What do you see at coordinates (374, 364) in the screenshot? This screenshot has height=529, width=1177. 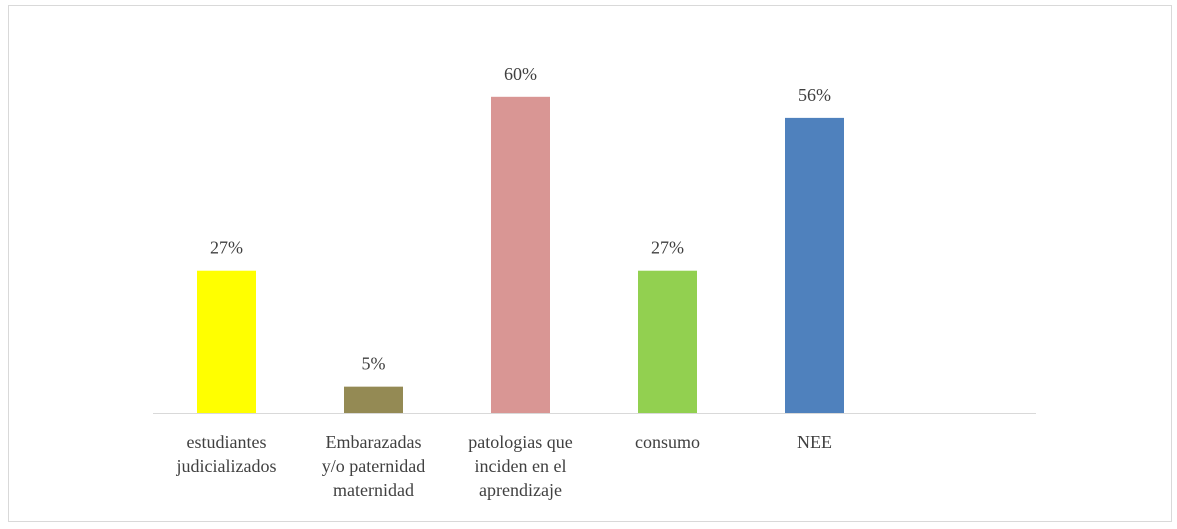 I see `data-label: 5%` at bounding box center [374, 364].